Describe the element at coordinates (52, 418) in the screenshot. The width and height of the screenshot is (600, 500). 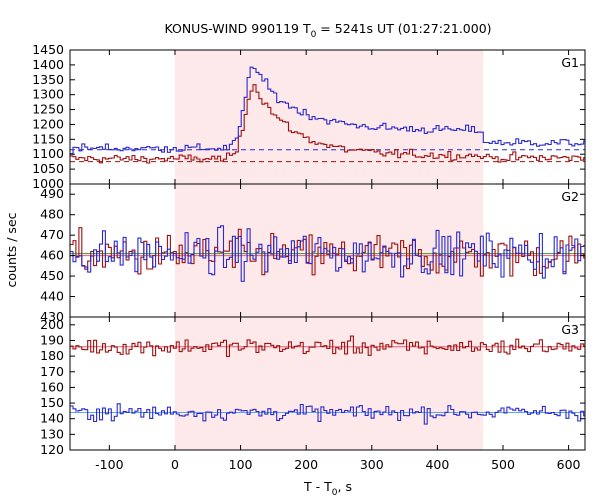
I see `y-tick-label: 140` at that location.